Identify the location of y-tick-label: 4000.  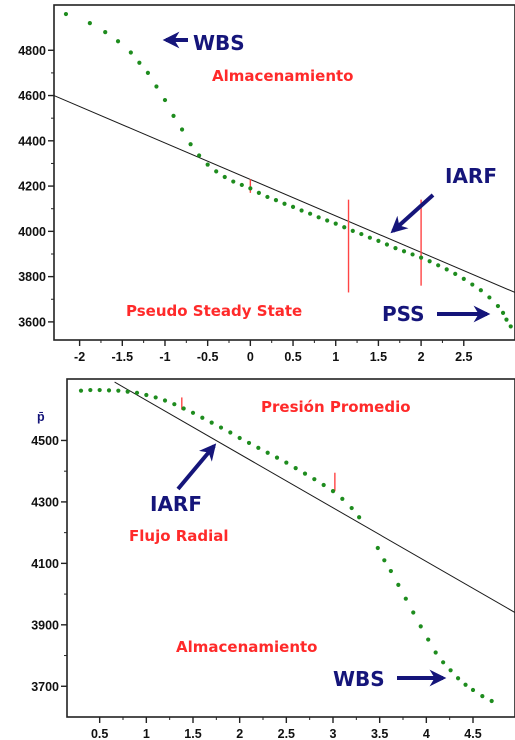
(32, 232).